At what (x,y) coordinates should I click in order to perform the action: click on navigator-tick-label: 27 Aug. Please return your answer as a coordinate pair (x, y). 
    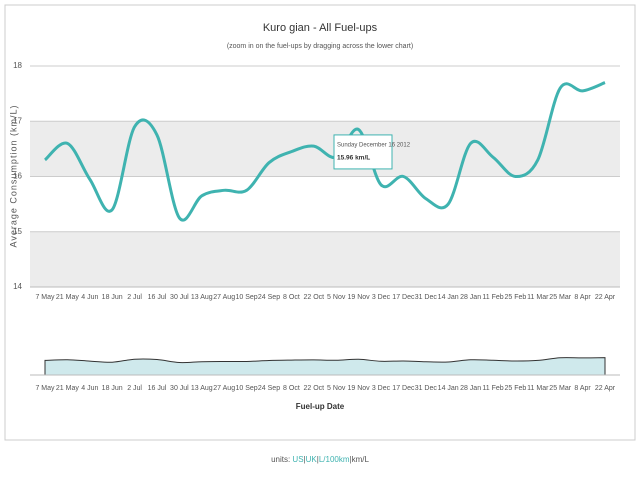
    Looking at the image, I should click on (224, 388).